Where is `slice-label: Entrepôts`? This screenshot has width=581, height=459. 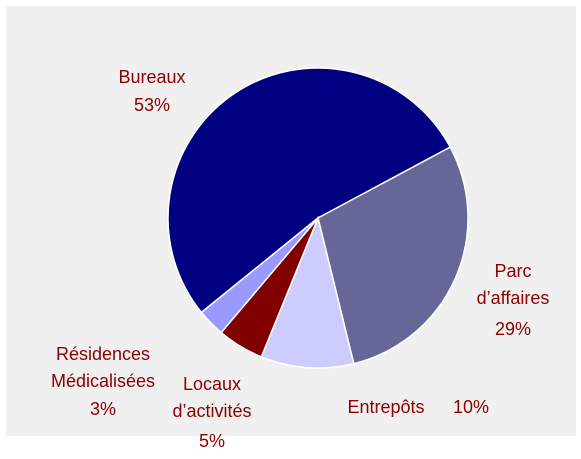
slice-label: Entrepôts is located at coordinates (385, 407).